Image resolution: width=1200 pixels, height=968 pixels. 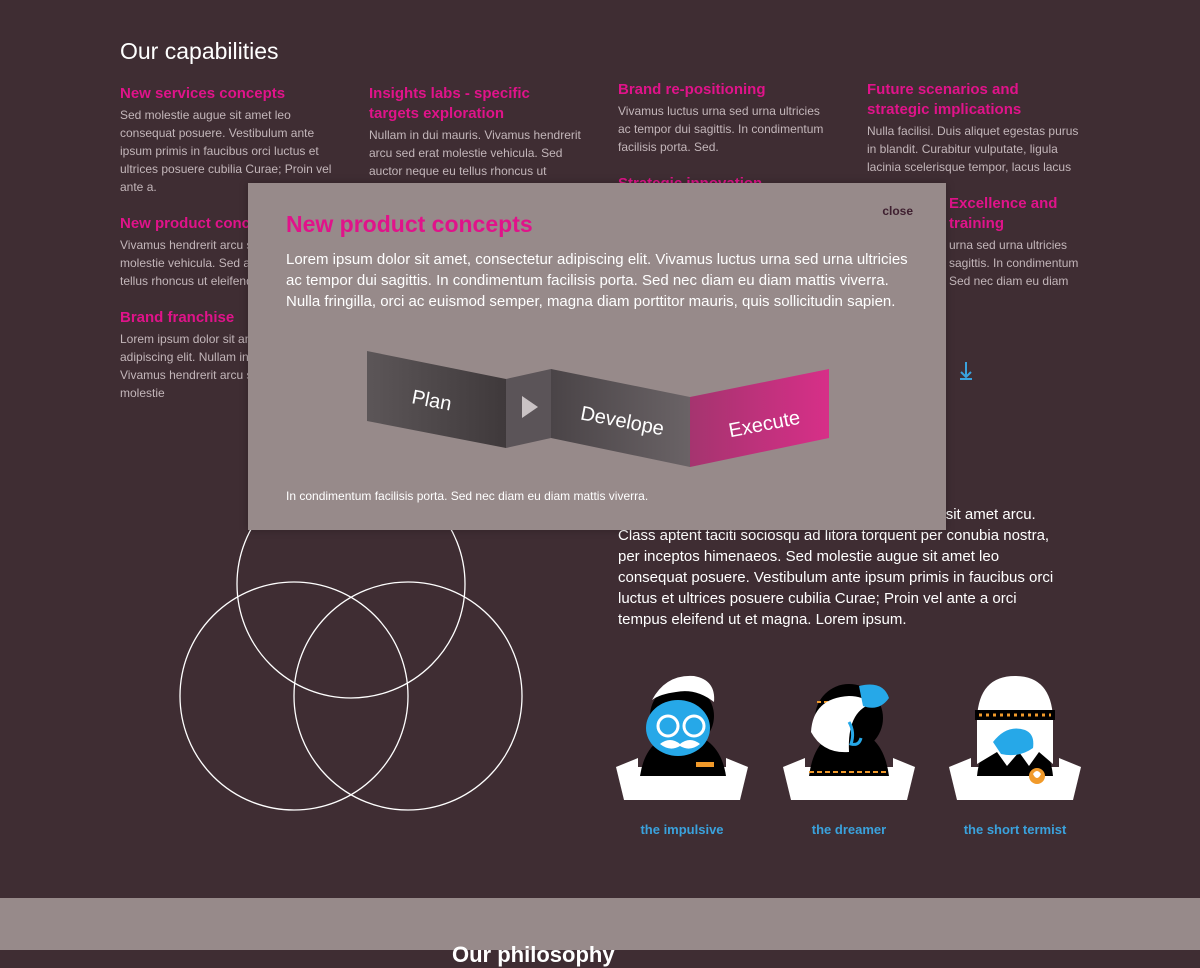 I want to click on venn-circle-right, so click(x=408, y=696).